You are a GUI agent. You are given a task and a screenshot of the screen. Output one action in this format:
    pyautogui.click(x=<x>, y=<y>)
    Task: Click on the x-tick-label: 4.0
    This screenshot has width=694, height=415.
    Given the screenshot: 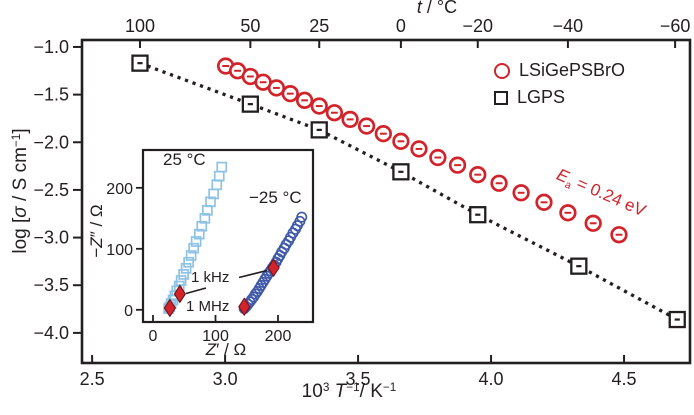 What is the action you would take?
    pyautogui.click(x=491, y=379)
    